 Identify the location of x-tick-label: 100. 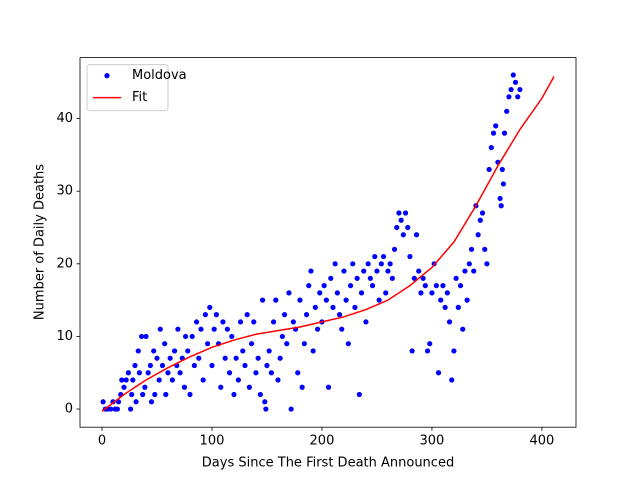
(212, 441).